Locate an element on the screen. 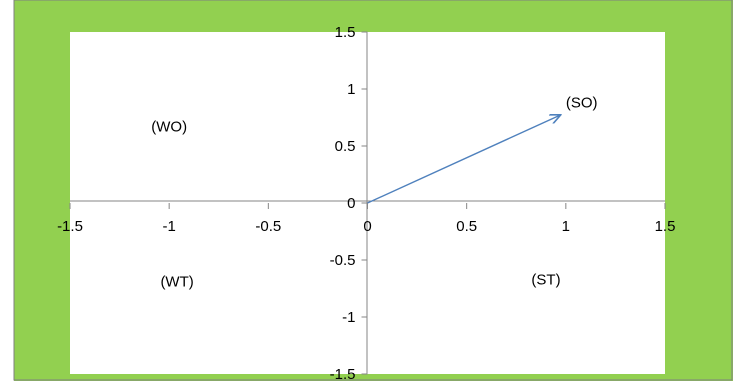 This screenshot has height=386, width=733. vector-arrow is located at coordinates (463, 159).